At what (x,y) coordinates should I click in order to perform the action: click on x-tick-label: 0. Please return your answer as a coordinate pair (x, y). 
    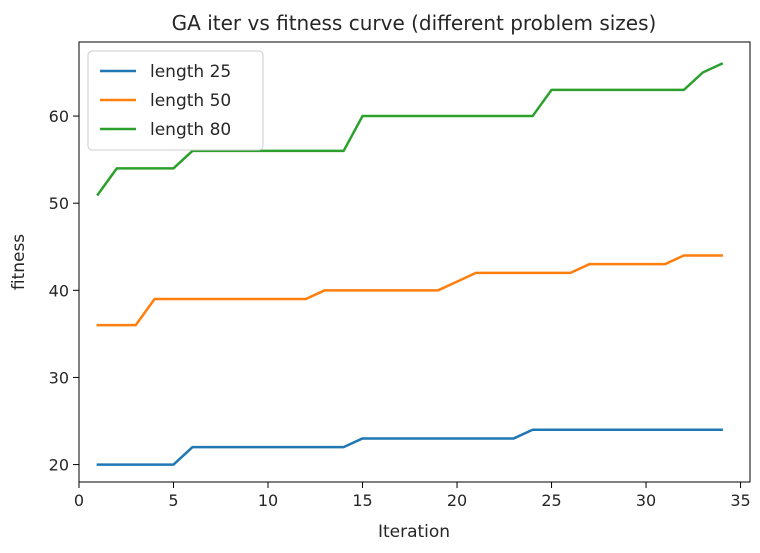
    Looking at the image, I should click on (79, 500).